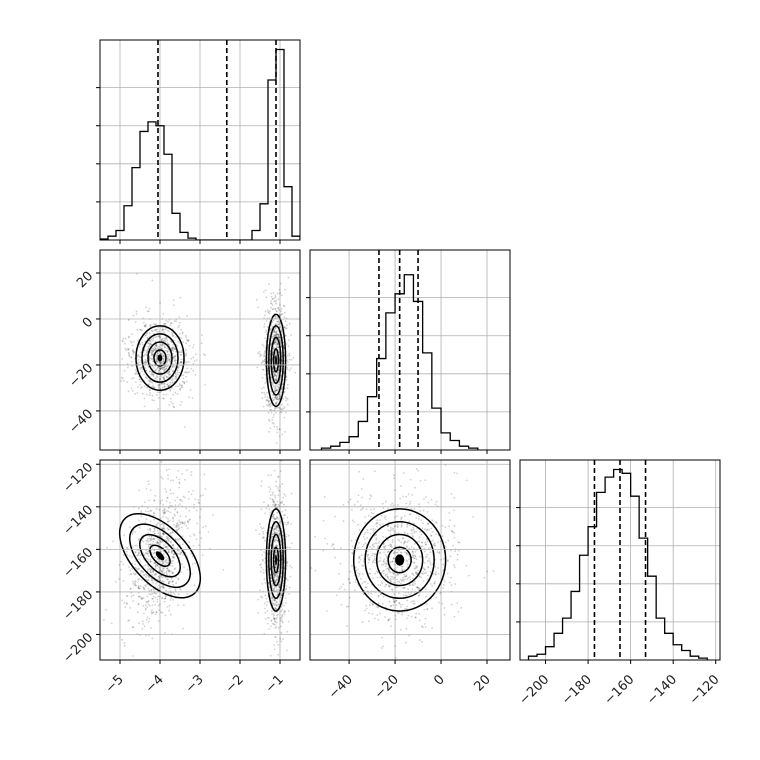 The image size is (760, 760). What do you see at coordinates (181, 571) in the screenshot?
I see `panel-scatter-2-0: −200−180−160−140−120−5 −4 −3 −2 −1` at bounding box center [181, 571].